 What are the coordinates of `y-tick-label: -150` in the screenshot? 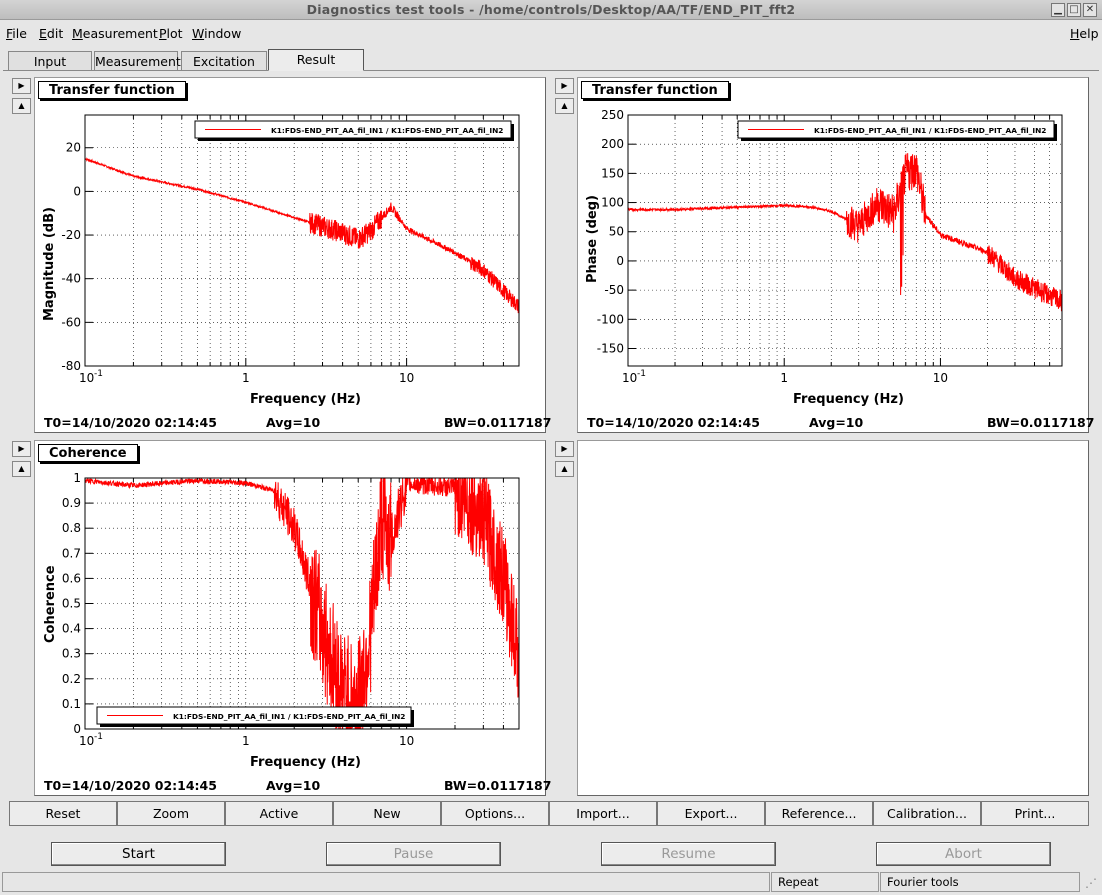 It's located at (610, 348).